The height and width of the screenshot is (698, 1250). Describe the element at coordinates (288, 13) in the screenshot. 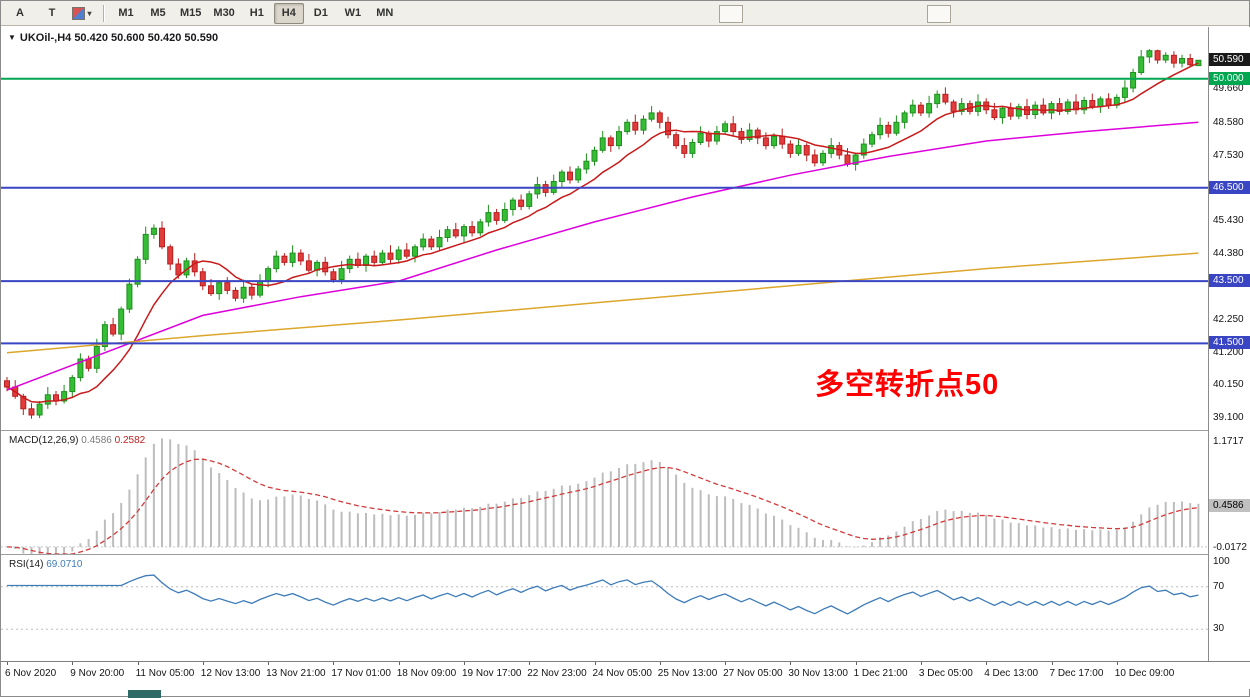

I see `timeframe-h4-button: H4` at that location.